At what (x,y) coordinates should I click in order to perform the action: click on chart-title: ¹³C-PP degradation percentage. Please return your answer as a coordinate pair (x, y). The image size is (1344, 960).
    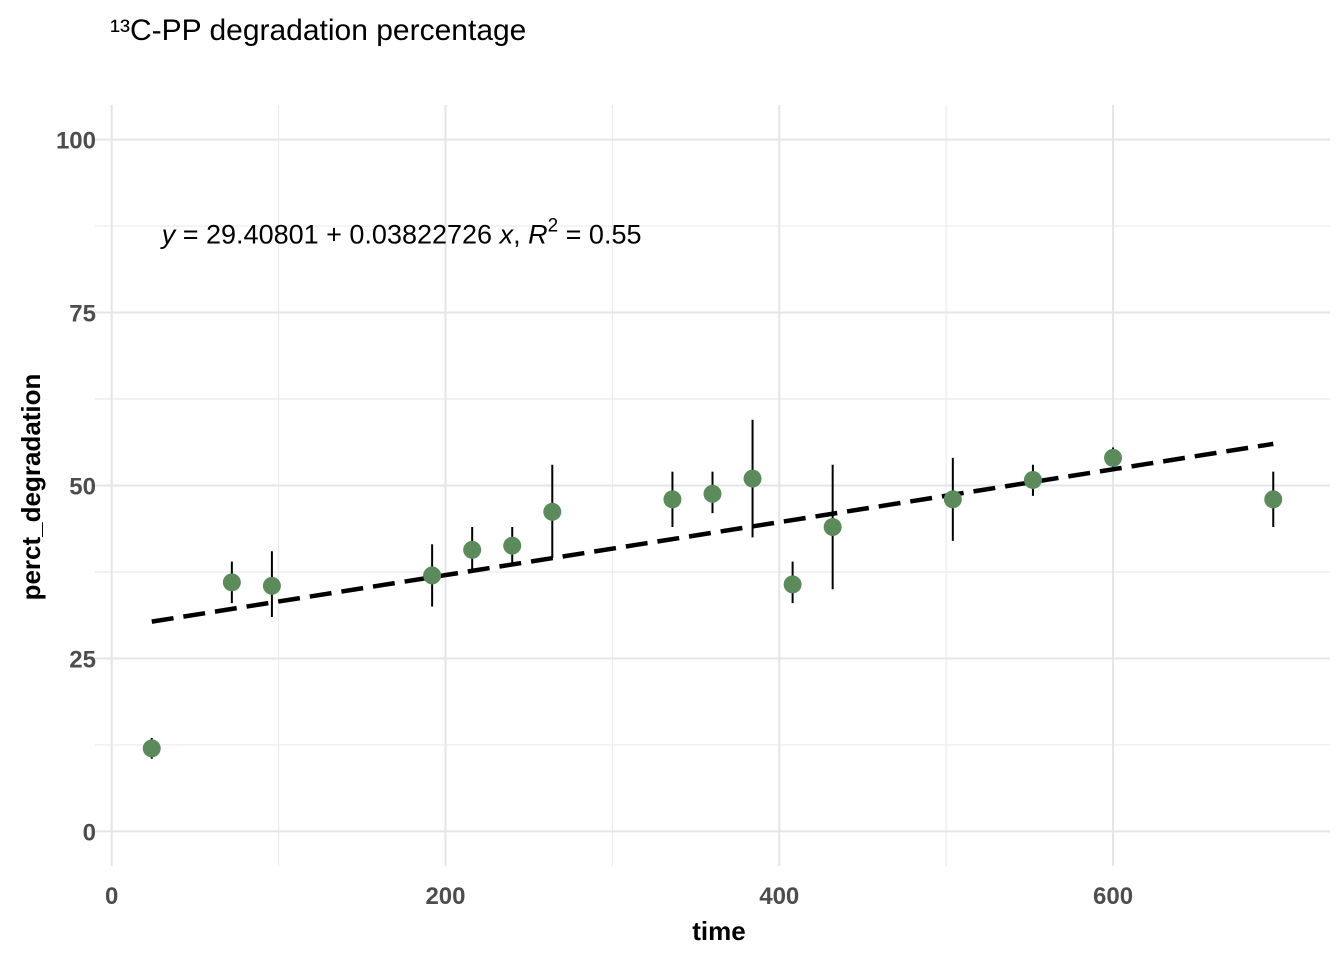
    Looking at the image, I should click on (318, 30).